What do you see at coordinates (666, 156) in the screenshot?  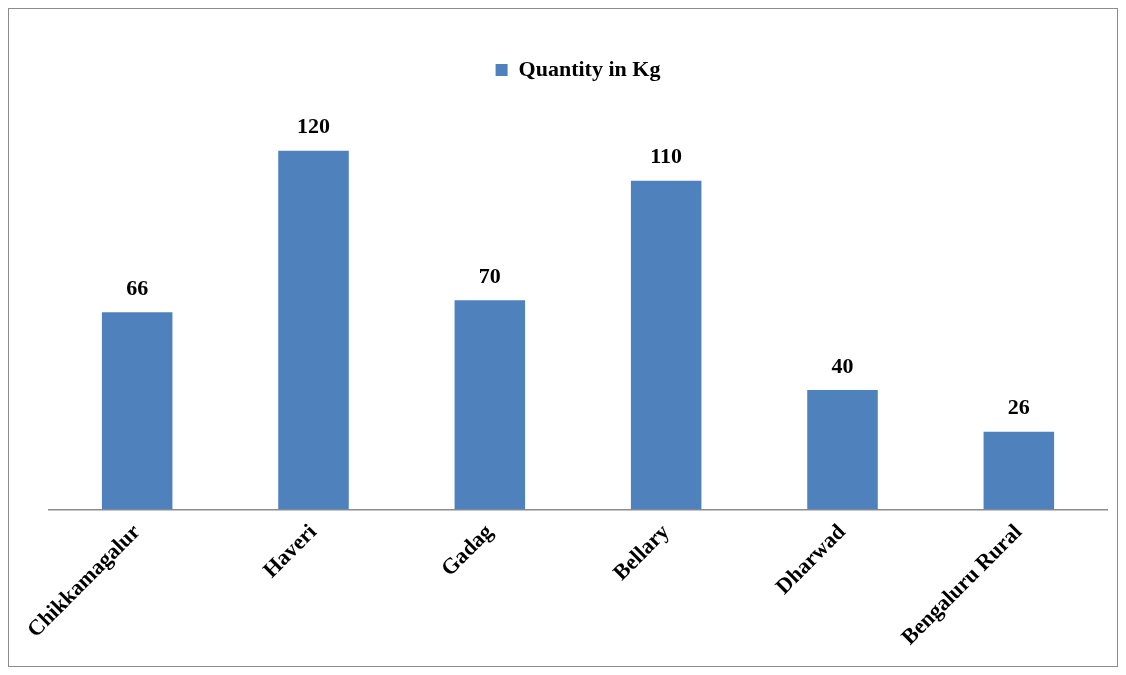 I see `data-label: 110` at bounding box center [666, 156].